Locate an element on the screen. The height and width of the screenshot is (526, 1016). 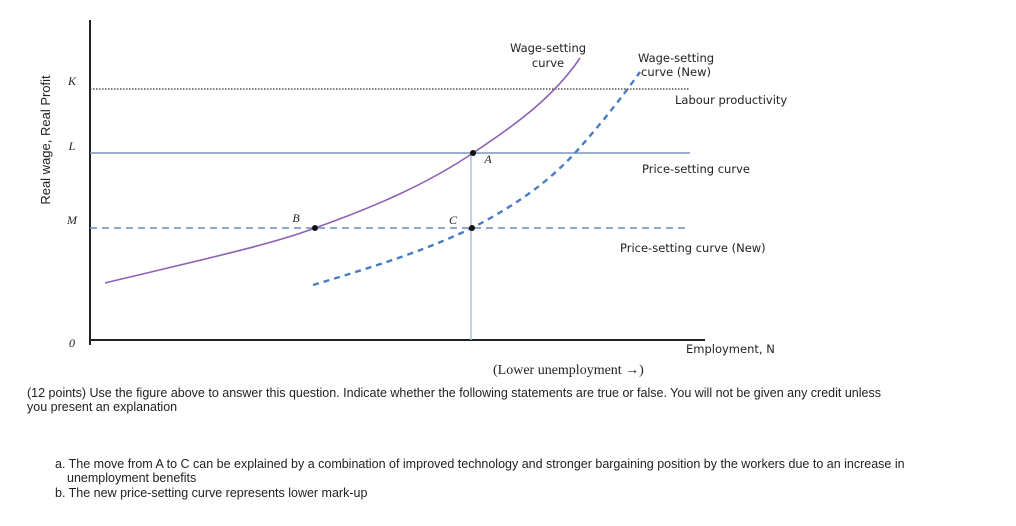
point-b is located at coordinates (315, 228).